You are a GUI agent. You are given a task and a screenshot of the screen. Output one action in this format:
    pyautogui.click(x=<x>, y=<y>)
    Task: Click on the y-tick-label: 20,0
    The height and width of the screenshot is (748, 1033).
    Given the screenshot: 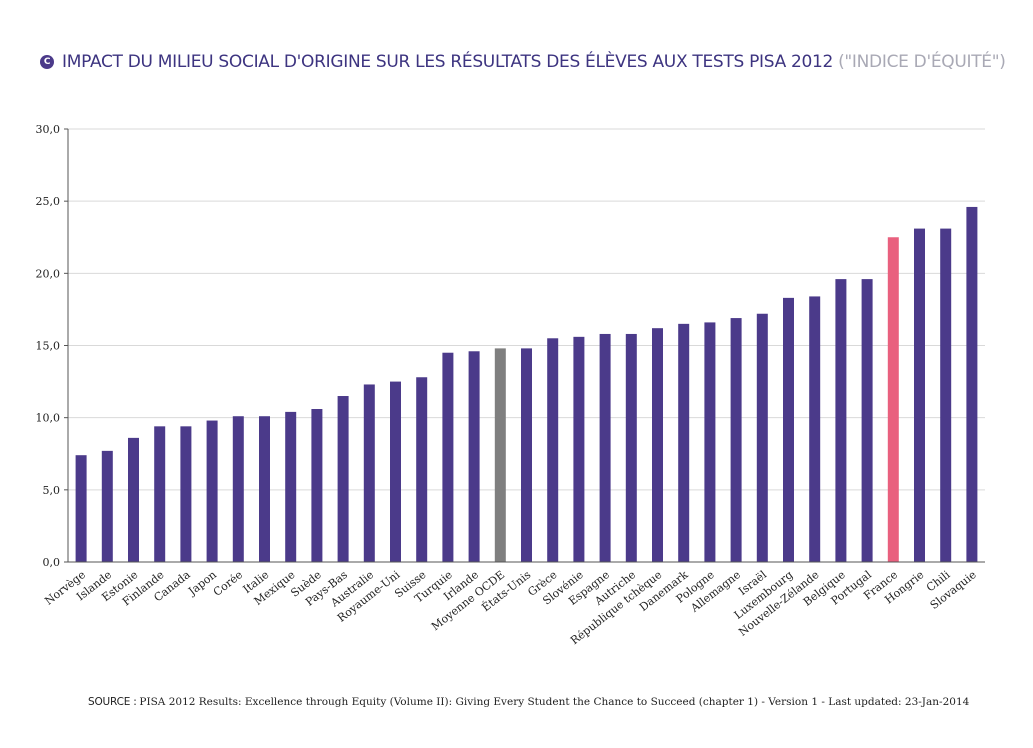 What is the action you would take?
    pyautogui.click(x=48, y=273)
    